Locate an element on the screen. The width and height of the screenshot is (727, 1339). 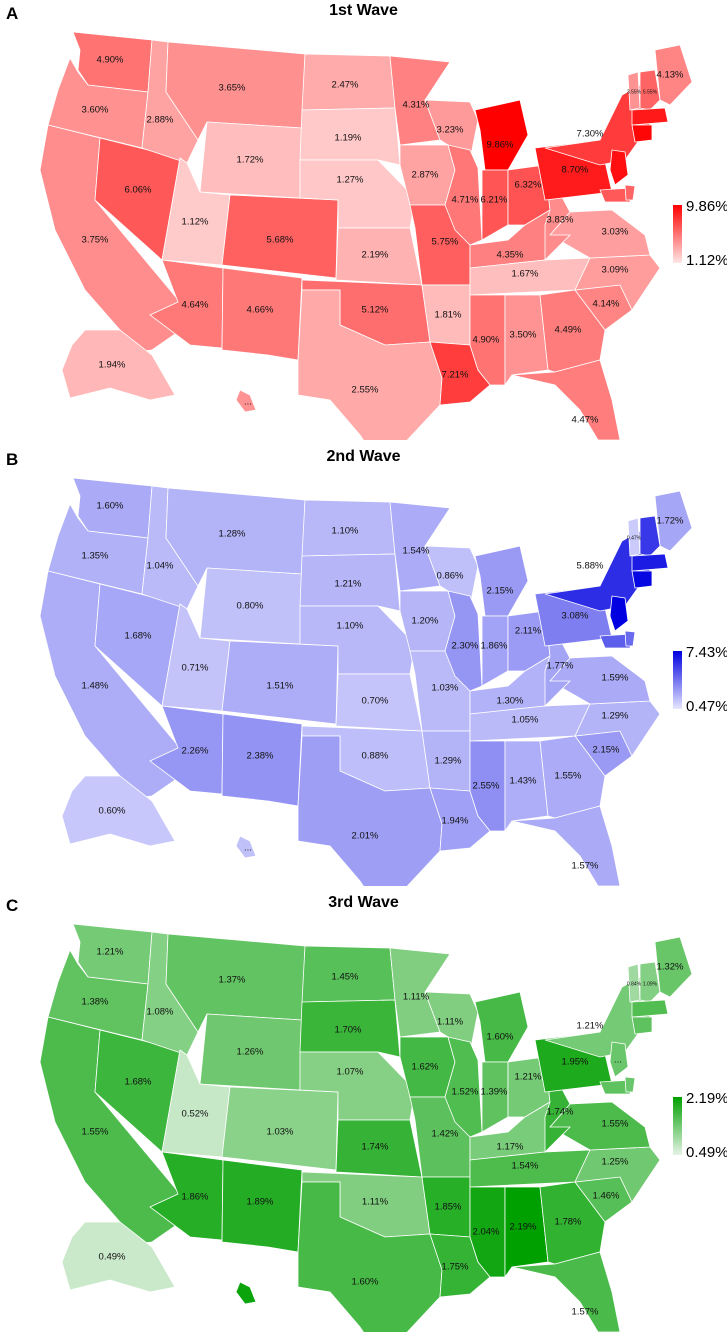
state-label-wi: 3.23% is located at coordinates (450, 130).